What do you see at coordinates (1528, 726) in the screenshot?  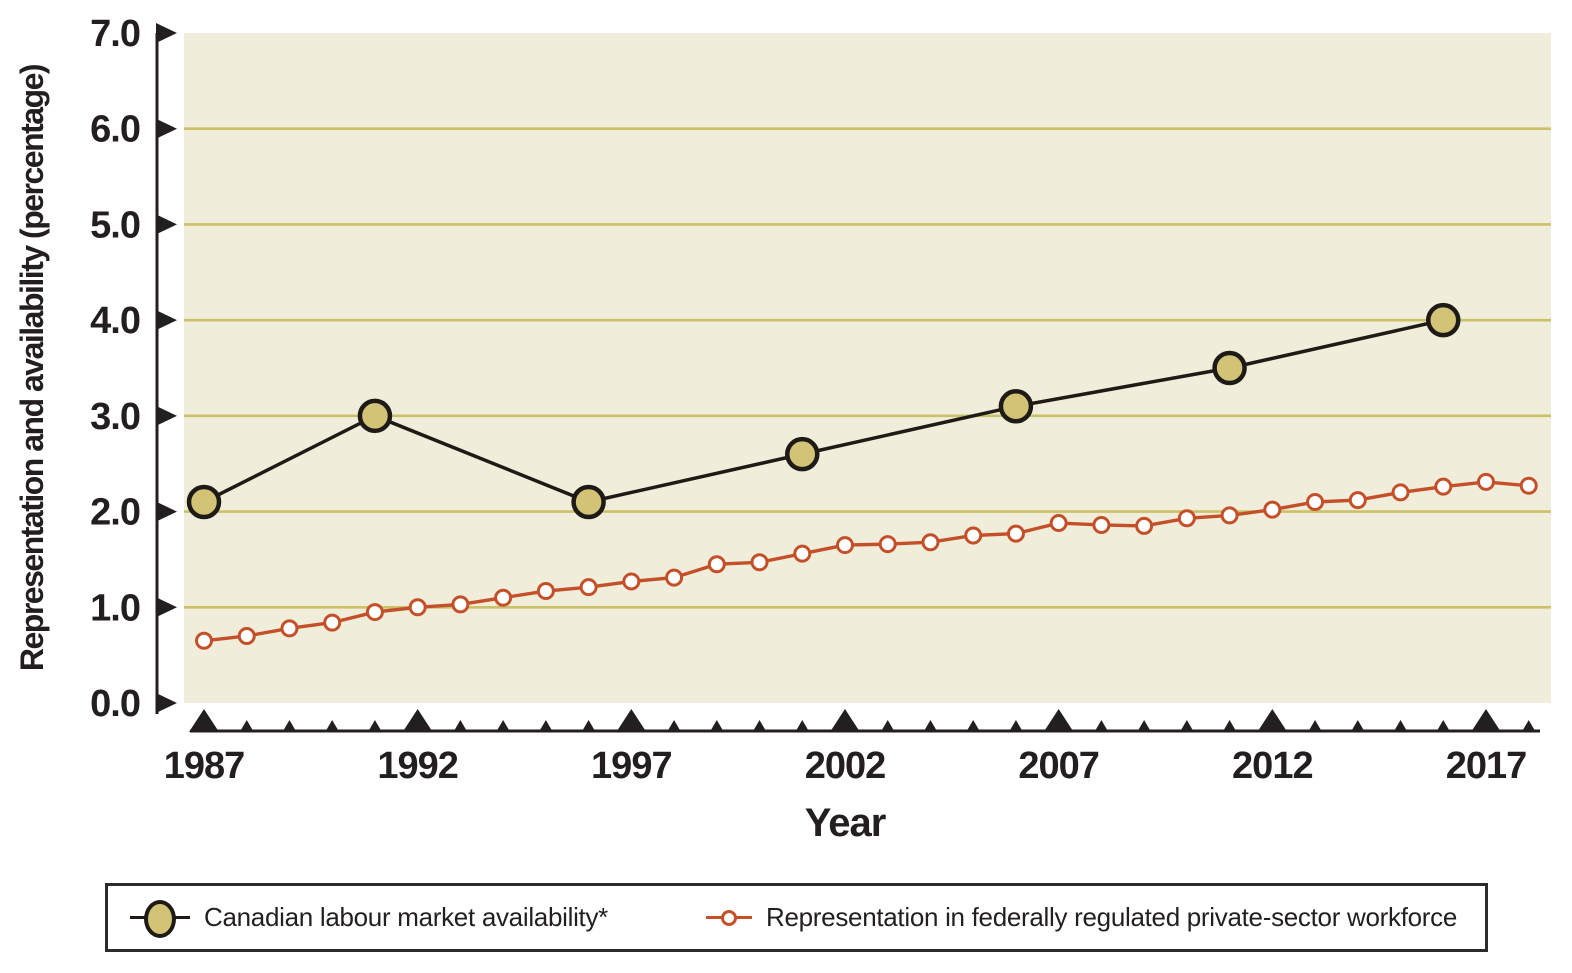 I see `x-tick-triangle-icon-2018` at bounding box center [1528, 726].